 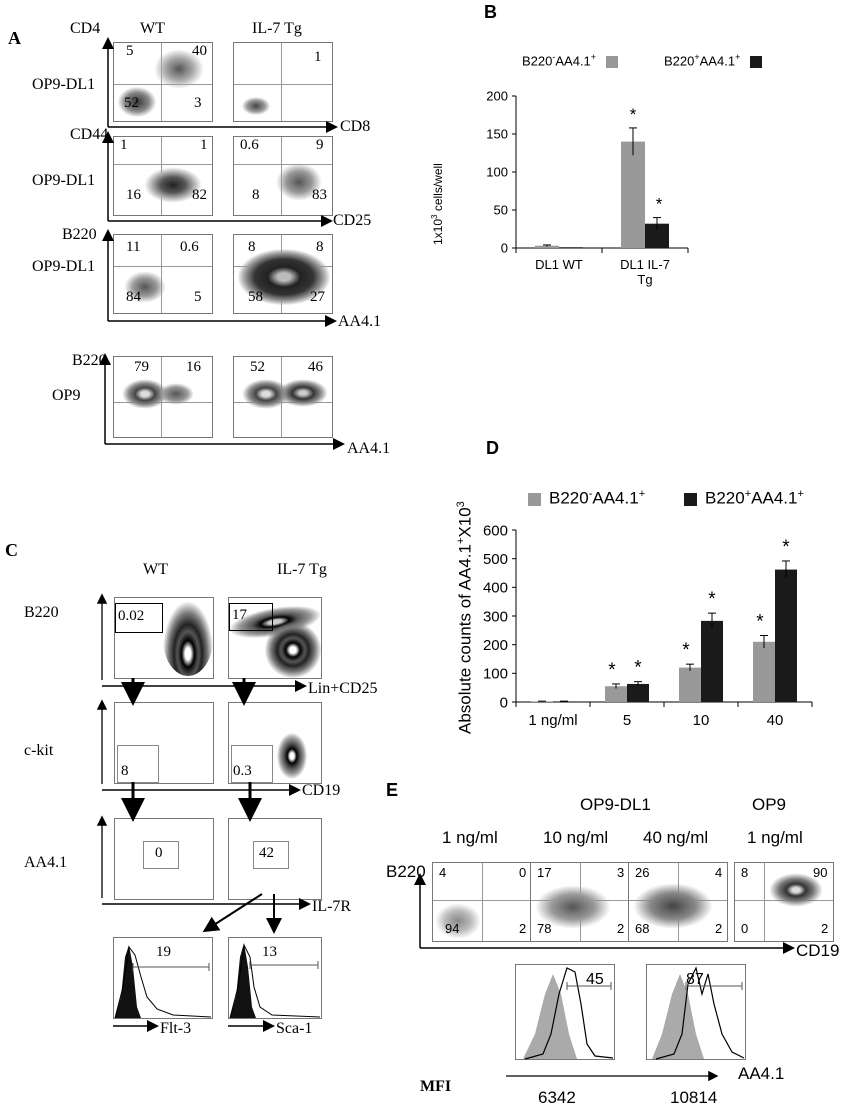 What do you see at coordinates (155, 569) in the screenshot?
I see `panel-c-col-wt: WT` at bounding box center [155, 569].